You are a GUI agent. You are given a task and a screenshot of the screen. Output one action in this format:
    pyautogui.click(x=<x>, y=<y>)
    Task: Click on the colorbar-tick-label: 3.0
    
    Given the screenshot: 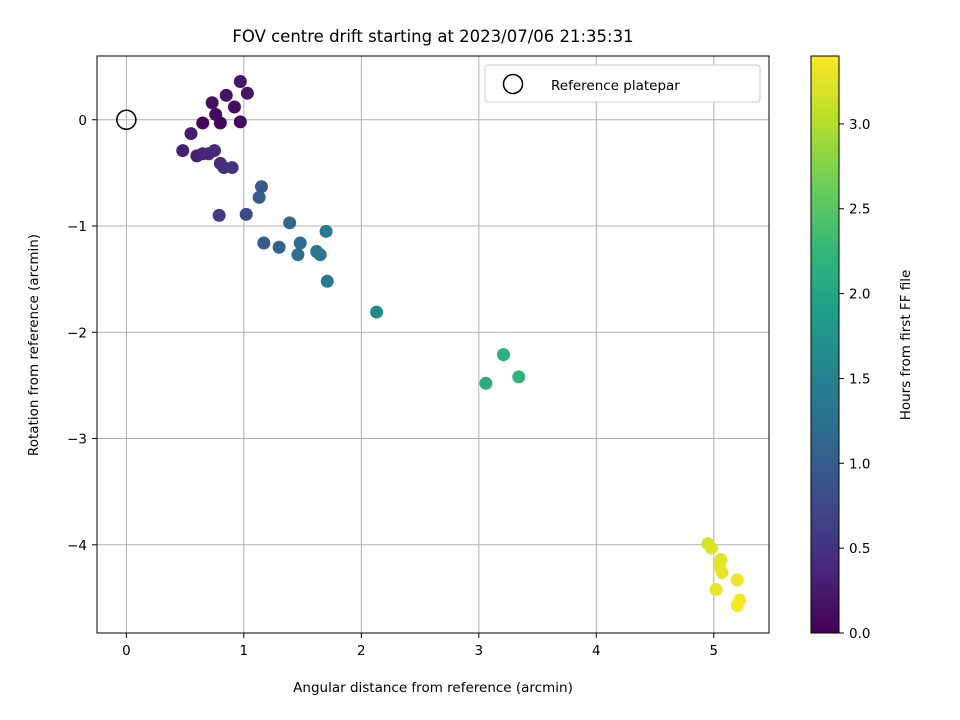 What is the action you would take?
    pyautogui.click(x=859, y=125)
    